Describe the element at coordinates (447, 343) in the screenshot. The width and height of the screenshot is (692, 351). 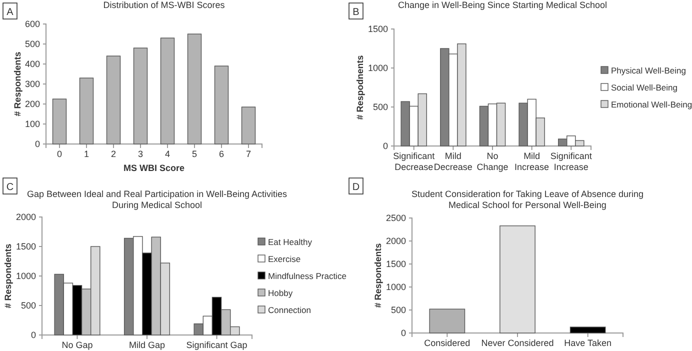
I see `x-tick-label: Considered` at that location.